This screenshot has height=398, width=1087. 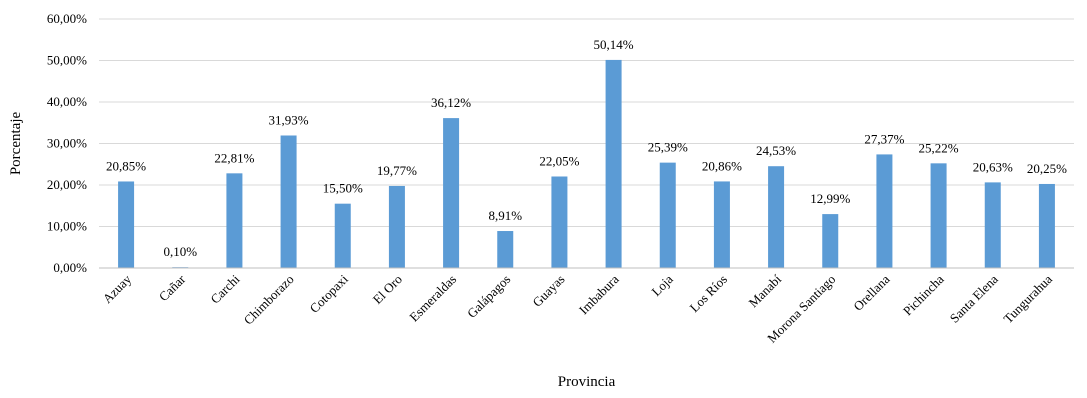 What do you see at coordinates (67, 101) in the screenshot?
I see `y-tick-label: 40,00%` at bounding box center [67, 101].